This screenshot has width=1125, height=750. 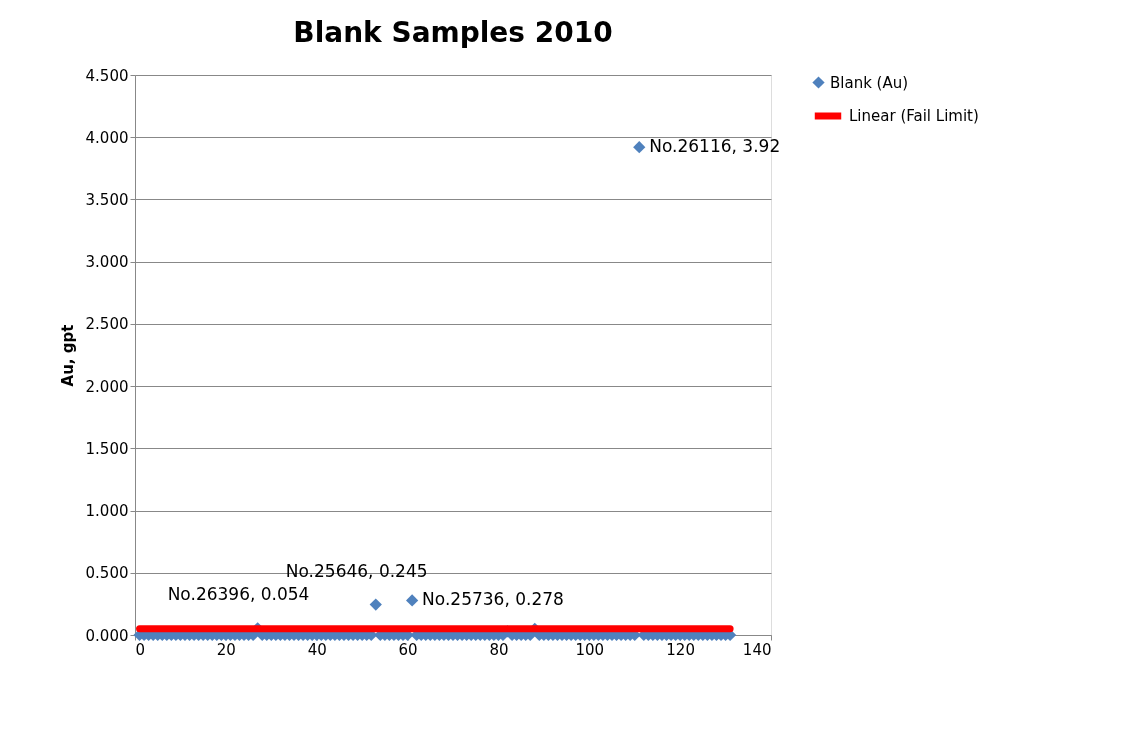 I want to click on y-tick-label: 3.000, so click(x=107, y=262).